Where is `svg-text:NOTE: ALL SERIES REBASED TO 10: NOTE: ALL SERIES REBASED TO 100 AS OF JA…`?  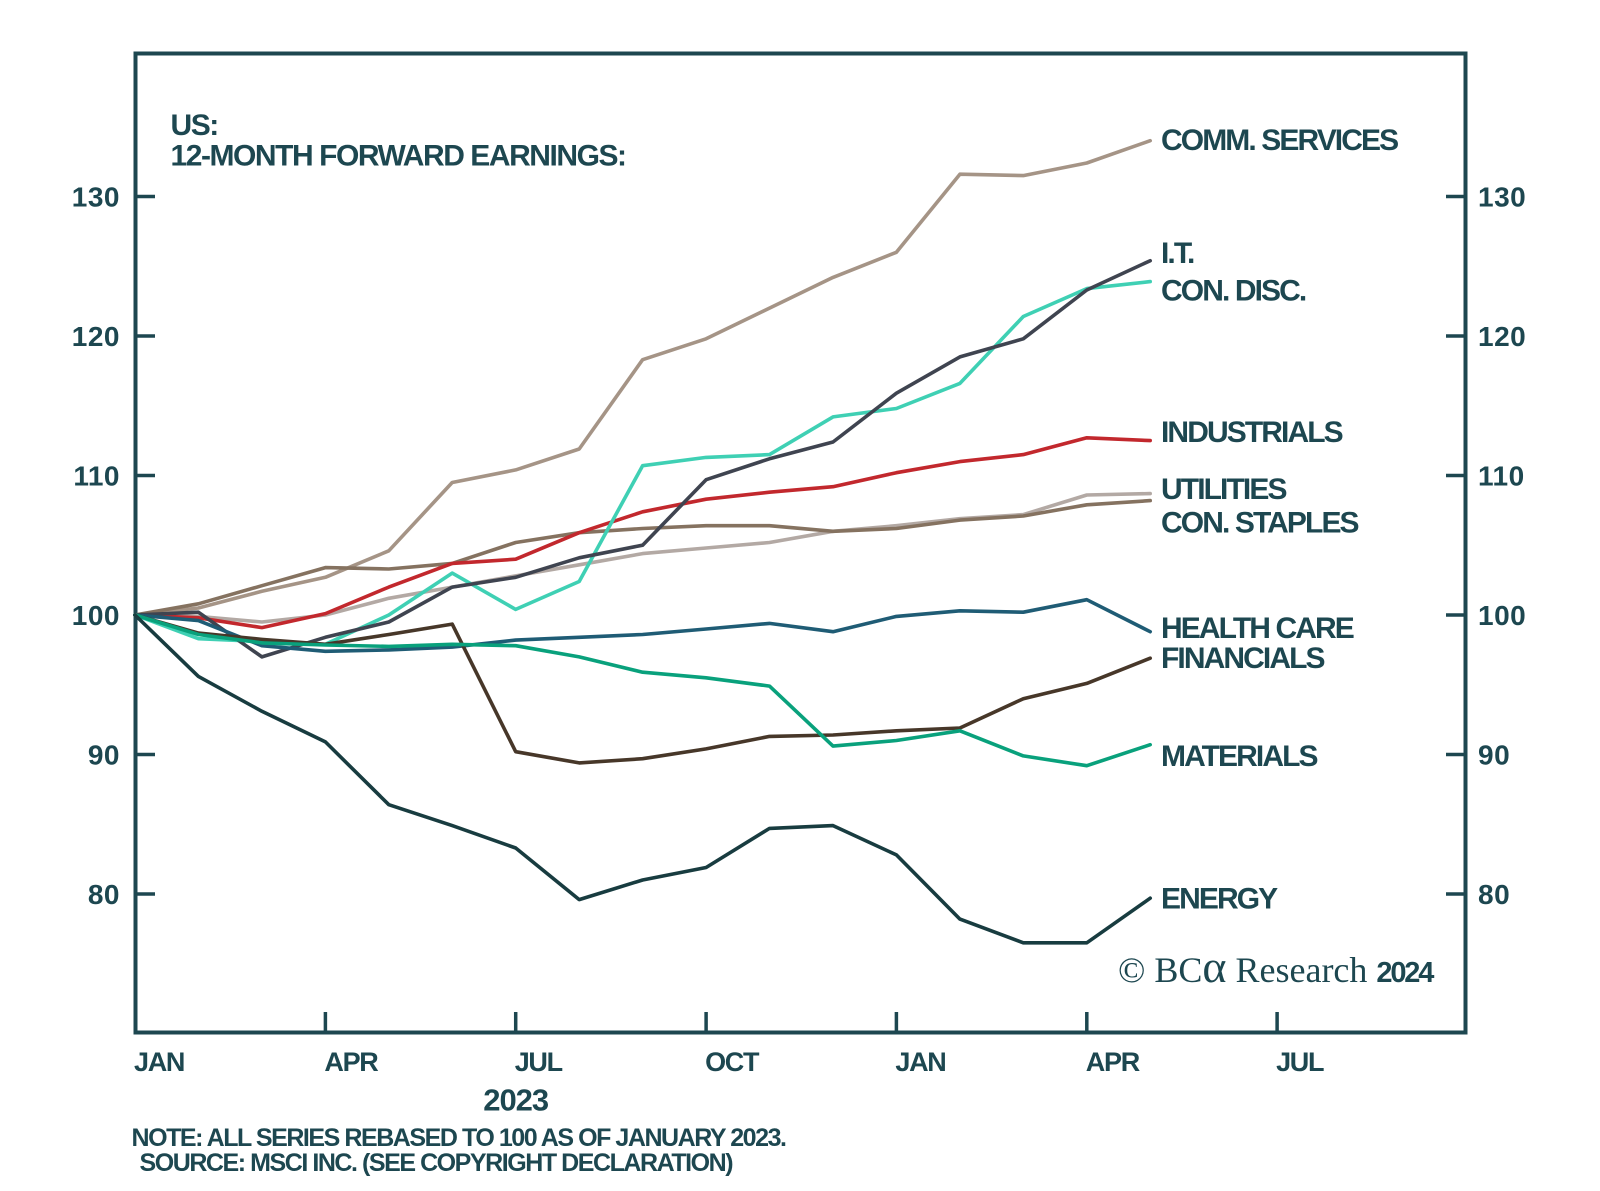 svg-text:NOTE: ALL SERIES REBASED TO 10: NOTE: ALL SERIES REBASED TO 100 AS OF JA… is located at coordinates (459, 1138).